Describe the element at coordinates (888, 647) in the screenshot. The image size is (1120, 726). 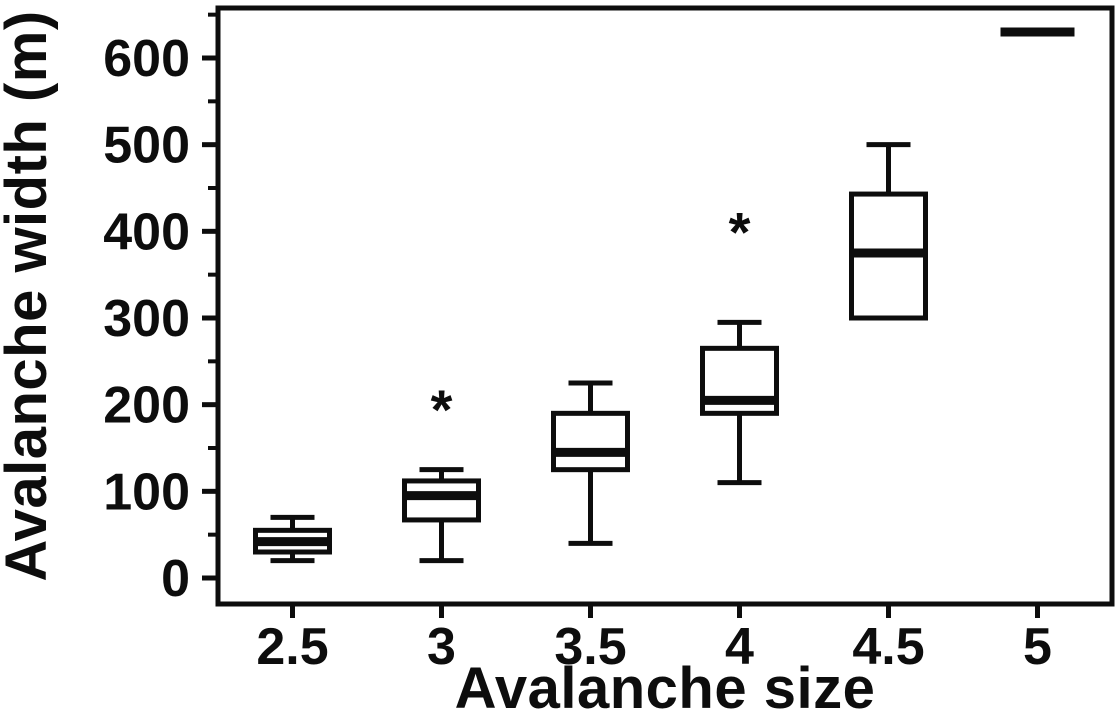
I see `x-tick-label: 4.5` at that location.